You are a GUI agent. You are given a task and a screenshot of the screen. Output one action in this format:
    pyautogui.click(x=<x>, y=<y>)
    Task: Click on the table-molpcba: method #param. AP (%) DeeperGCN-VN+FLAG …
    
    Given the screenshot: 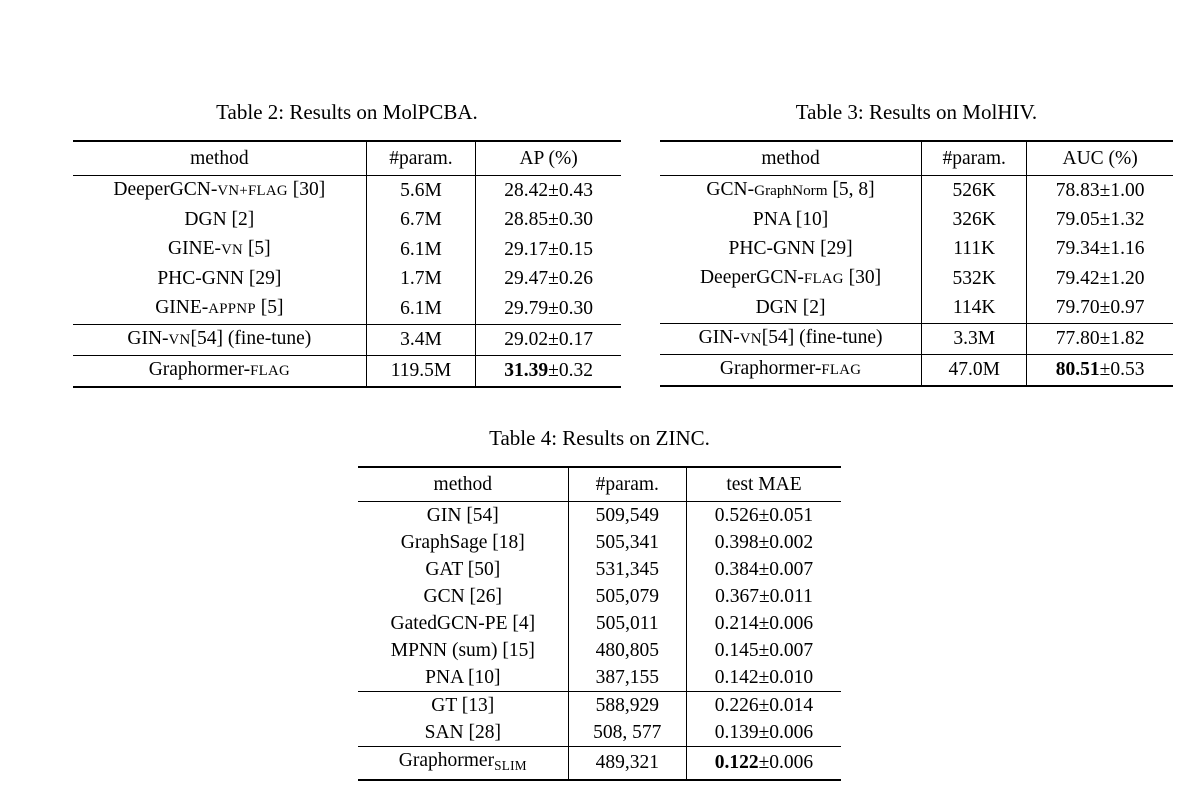 What is the action you would take?
    pyautogui.click(x=347, y=264)
    